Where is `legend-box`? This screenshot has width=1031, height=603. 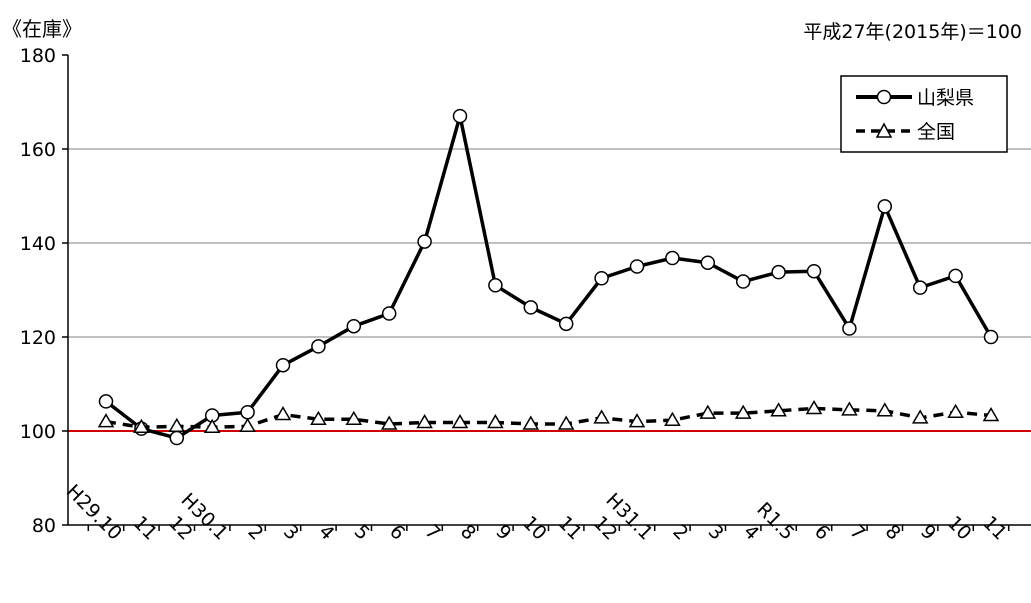 legend-box is located at coordinates (924, 114).